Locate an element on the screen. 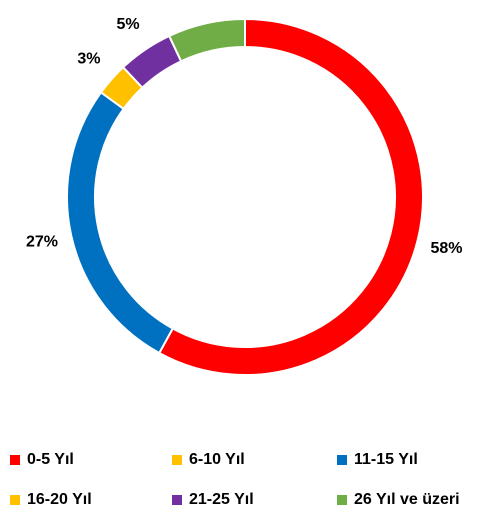  legend-label: 21-25 Yıl is located at coordinates (221, 499).